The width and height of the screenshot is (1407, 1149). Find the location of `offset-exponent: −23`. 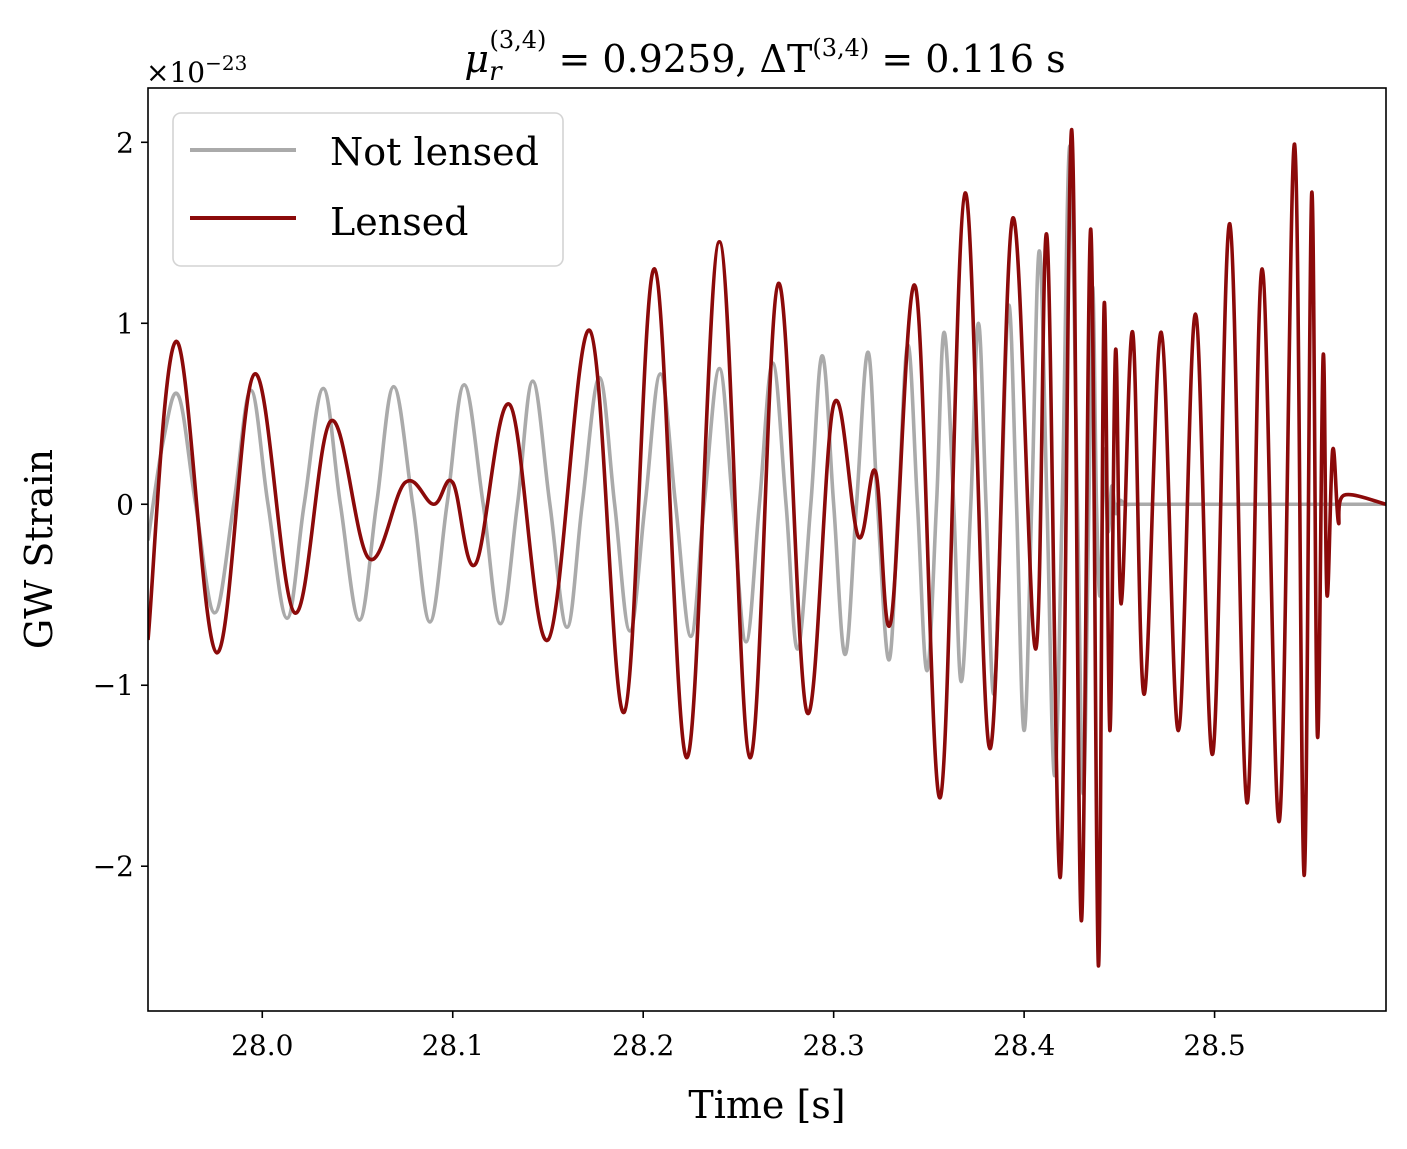

offset-exponent: −23 is located at coordinates (226, 63).